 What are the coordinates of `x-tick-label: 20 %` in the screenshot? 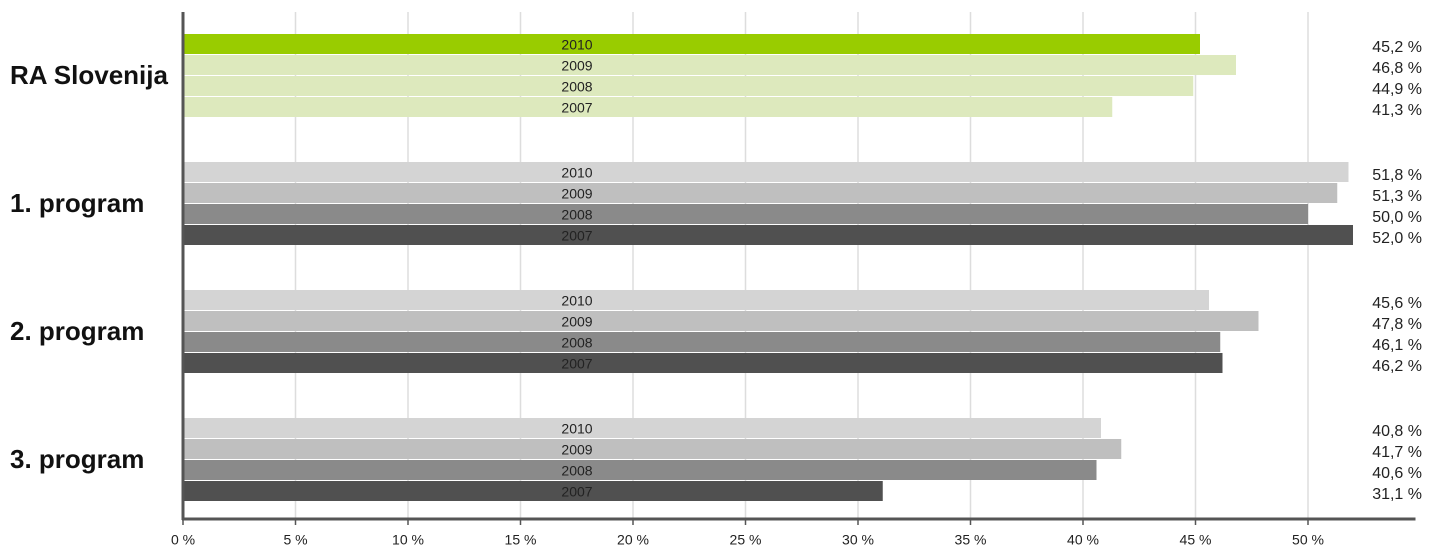 It's located at (633, 540).